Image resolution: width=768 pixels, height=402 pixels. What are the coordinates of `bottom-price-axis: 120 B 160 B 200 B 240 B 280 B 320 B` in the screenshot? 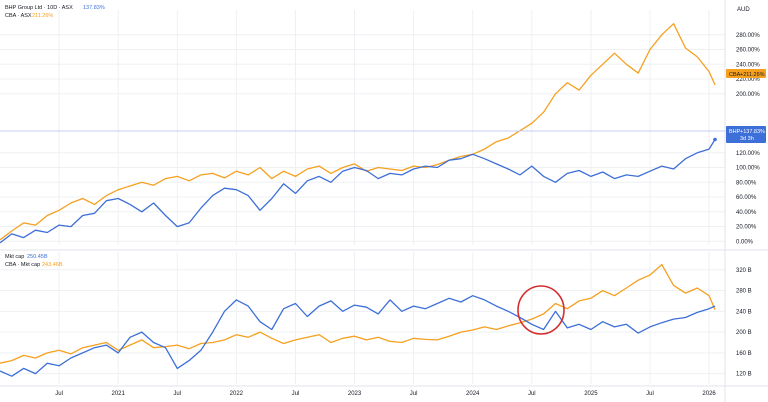 It's located at (744, 323).